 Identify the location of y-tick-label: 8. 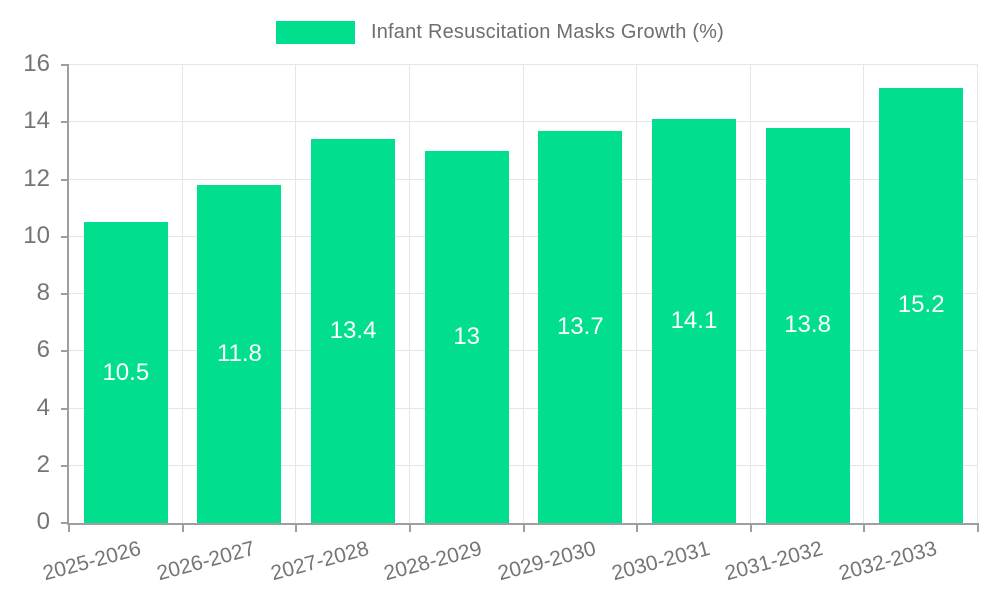
(43, 292).